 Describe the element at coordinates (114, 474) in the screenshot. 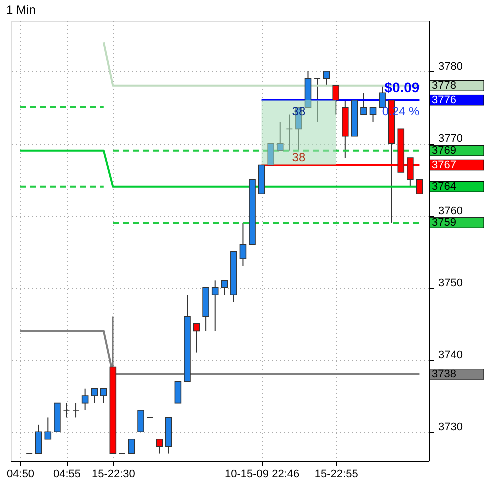

I see `x-tick-label: 15-22:30` at that location.